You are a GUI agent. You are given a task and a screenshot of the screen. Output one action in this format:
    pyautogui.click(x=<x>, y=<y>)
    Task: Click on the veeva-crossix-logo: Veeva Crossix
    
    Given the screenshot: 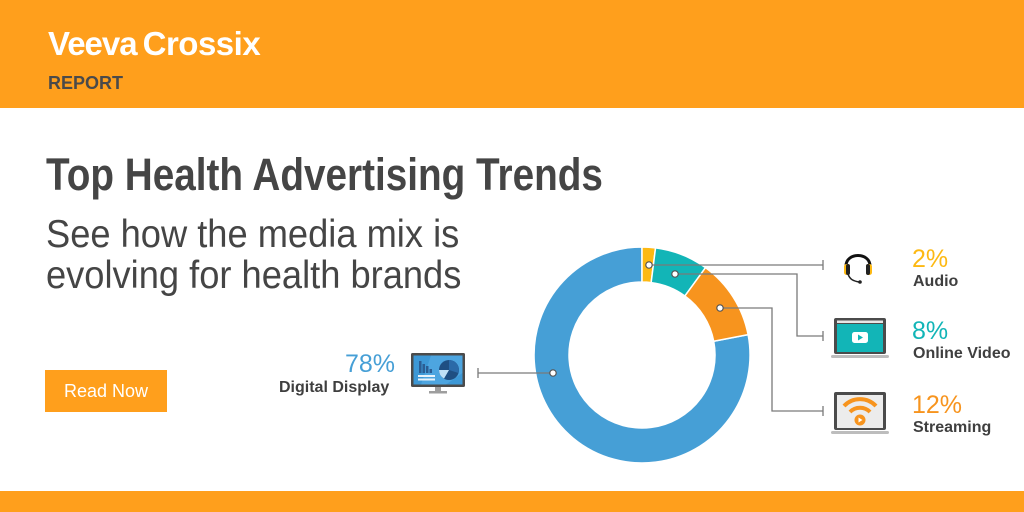 What is the action you would take?
    pyautogui.click(x=154, y=43)
    